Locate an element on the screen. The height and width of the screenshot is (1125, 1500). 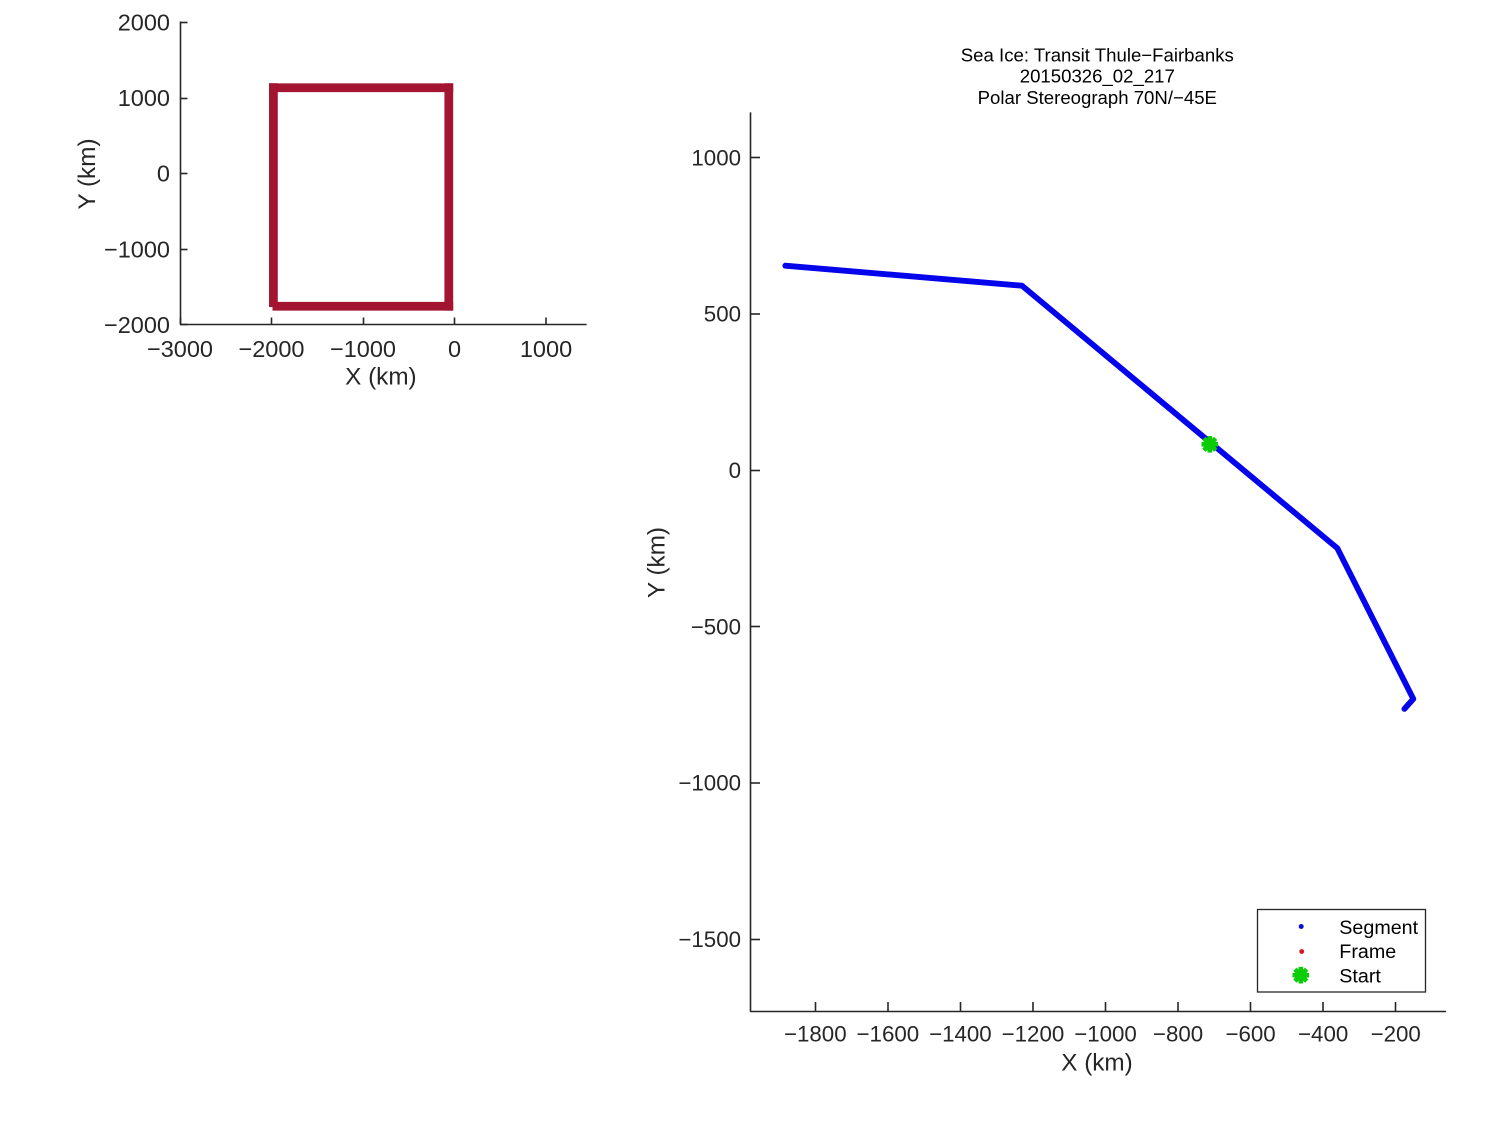
svg-text: −200 is located at coordinates (1396, 1033).